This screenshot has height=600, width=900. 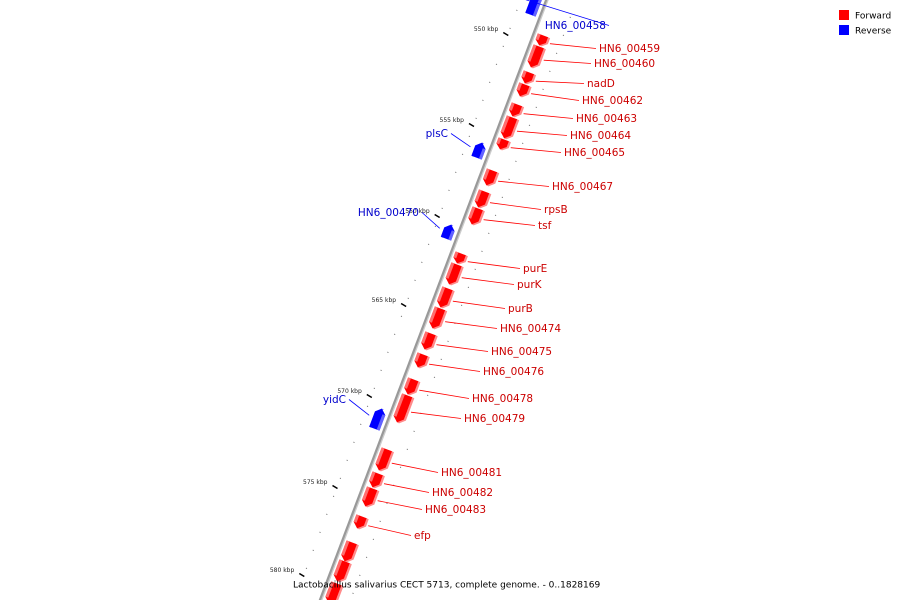 What do you see at coordinates (437, 134) in the screenshot?
I see `gene-label: plsC` at bounding box center [437, 134].